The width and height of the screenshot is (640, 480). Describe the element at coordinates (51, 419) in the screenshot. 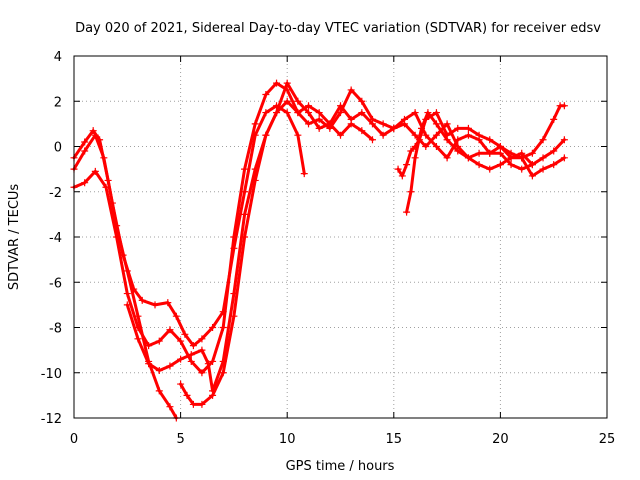

I see `y-tick-label: -12` at that location.